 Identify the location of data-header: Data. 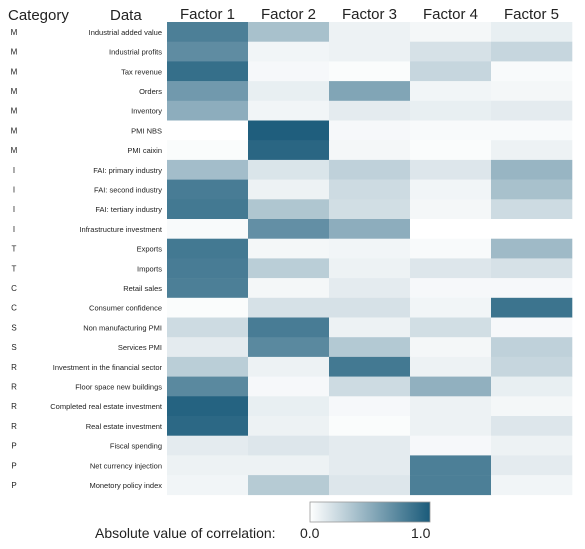
(126, 15).